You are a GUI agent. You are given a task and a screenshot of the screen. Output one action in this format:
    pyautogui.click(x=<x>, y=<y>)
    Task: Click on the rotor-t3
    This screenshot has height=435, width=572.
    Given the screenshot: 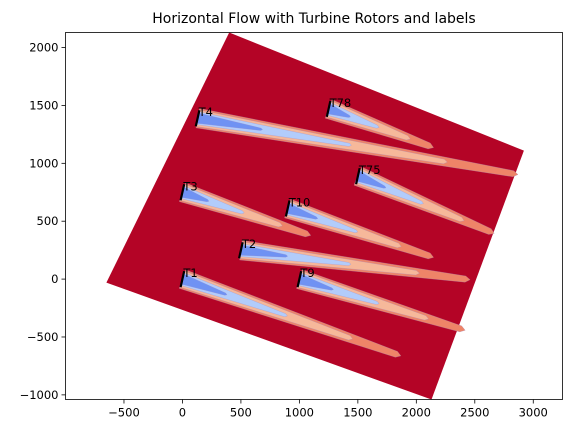 What is the action you would take?
    pyautogui.click(x=182, y=192)
    